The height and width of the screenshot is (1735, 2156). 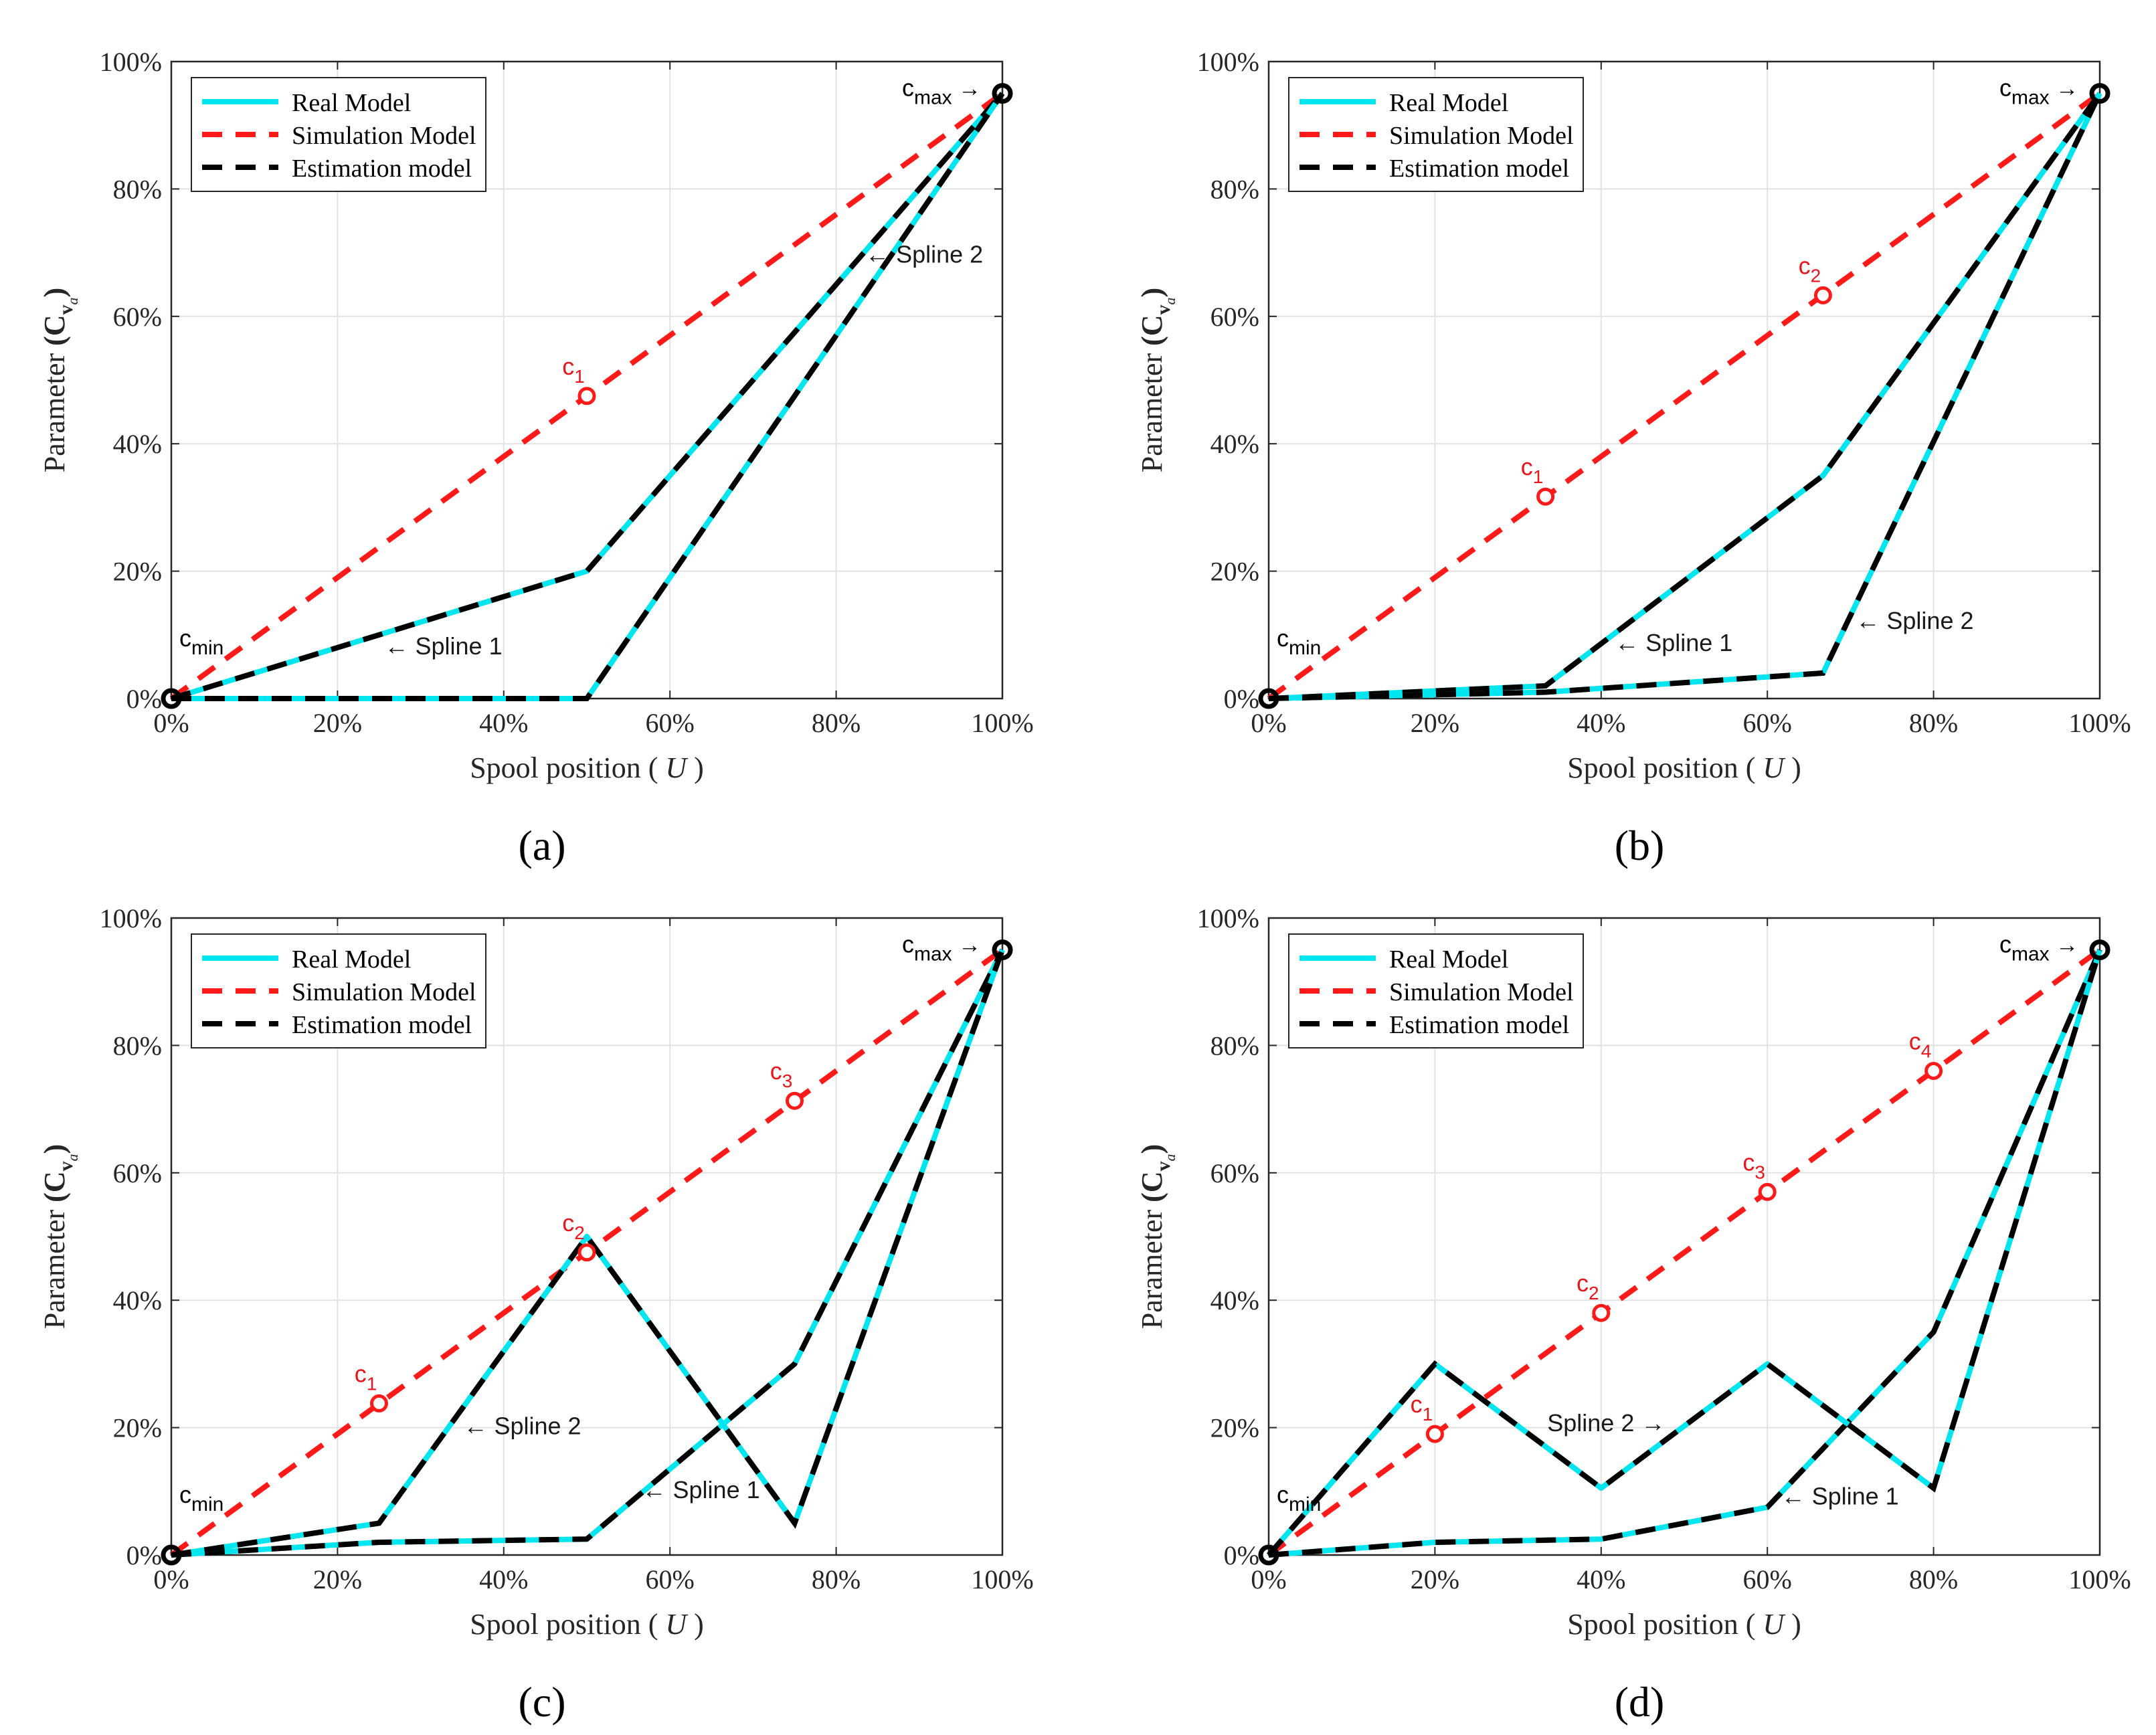 What do you see at coordinates (541, 845) in the screenshot?
I see `panel-label: (a)` at bounding box center [541, 845].